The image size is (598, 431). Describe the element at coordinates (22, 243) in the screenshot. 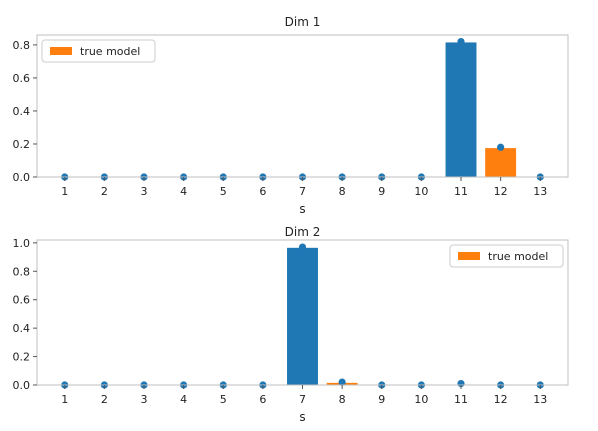

I see `y-tick-label: 1.0` at that location.